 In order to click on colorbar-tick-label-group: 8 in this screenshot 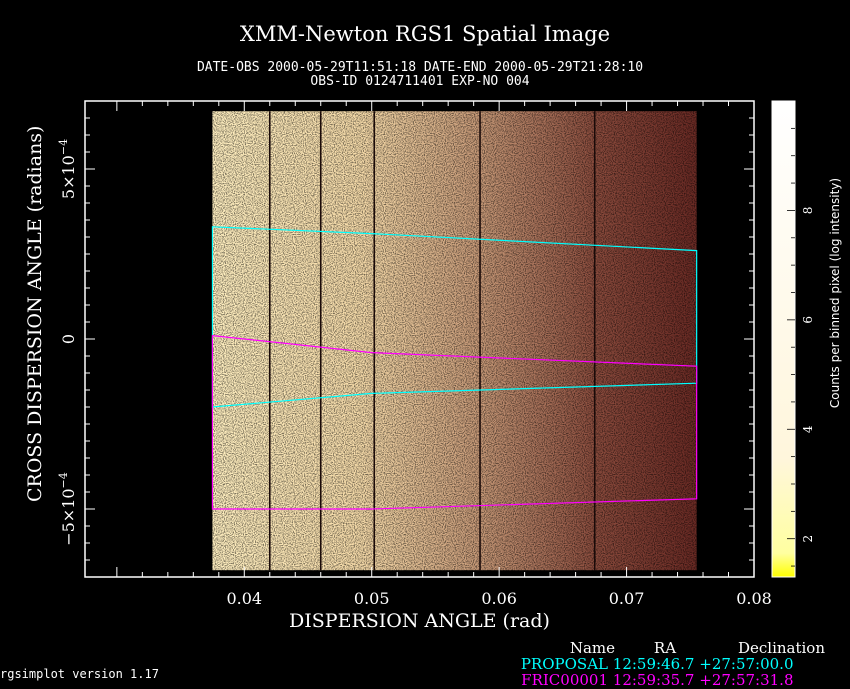, I will do `click(808, 211)`.